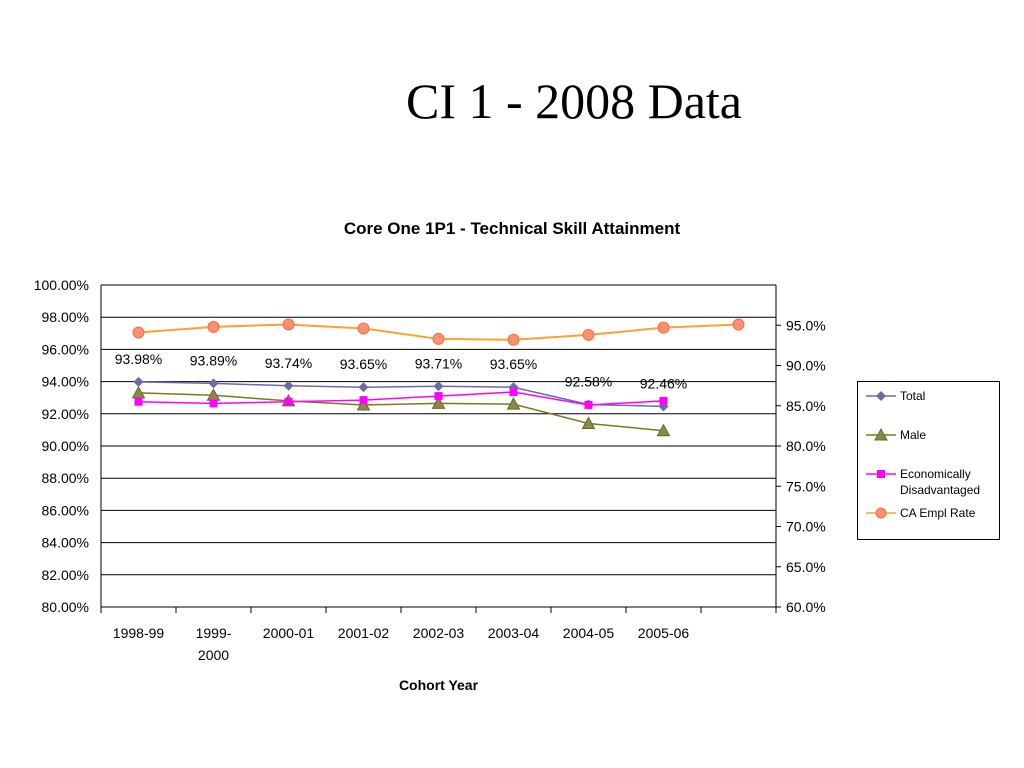 This screenshot has width=1024, height=768. Describe the element at coordinates (65, 575) in the screenshot. I see `y-left-tick-label: 82.00%` at that location.